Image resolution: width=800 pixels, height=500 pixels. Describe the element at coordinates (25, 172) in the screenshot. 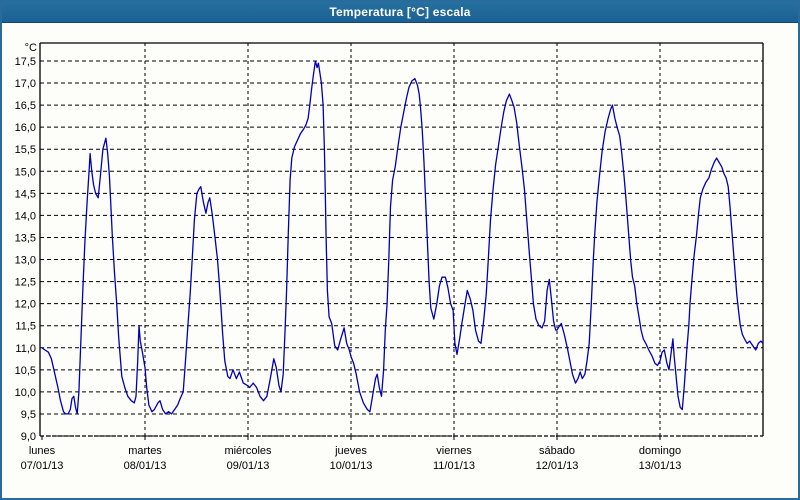

I see `y-tick-label: 15,0` at that location.